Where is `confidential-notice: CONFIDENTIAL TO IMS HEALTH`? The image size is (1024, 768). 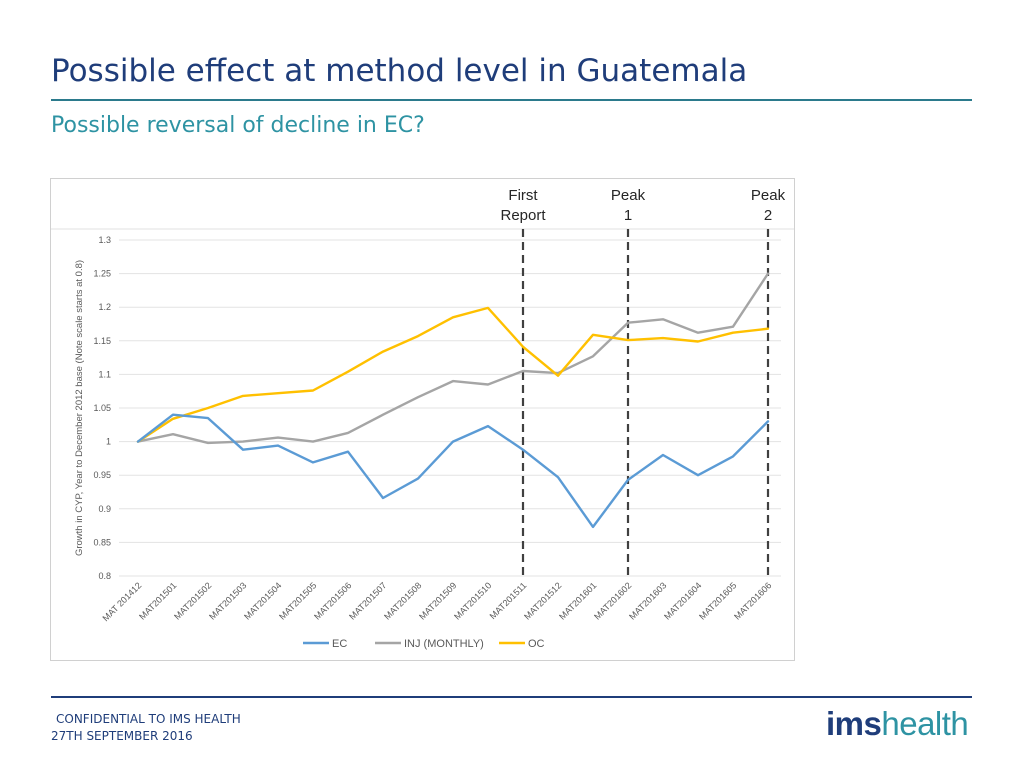
confidential-notice: CONFIDENTIAL TO IMS HEALTH is located at coordinates (148, 719).